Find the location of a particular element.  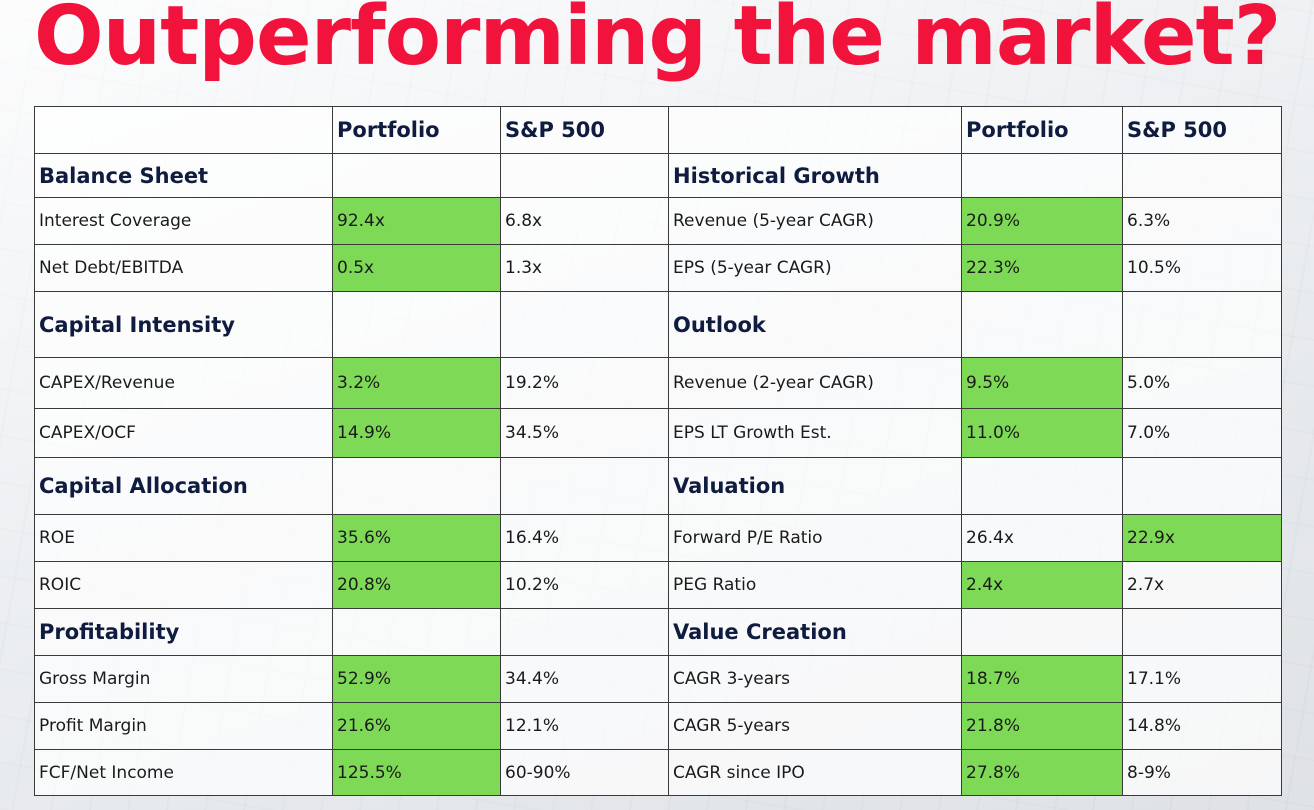

sp500-value: 2.7x is located at coordinates (1202, 585).